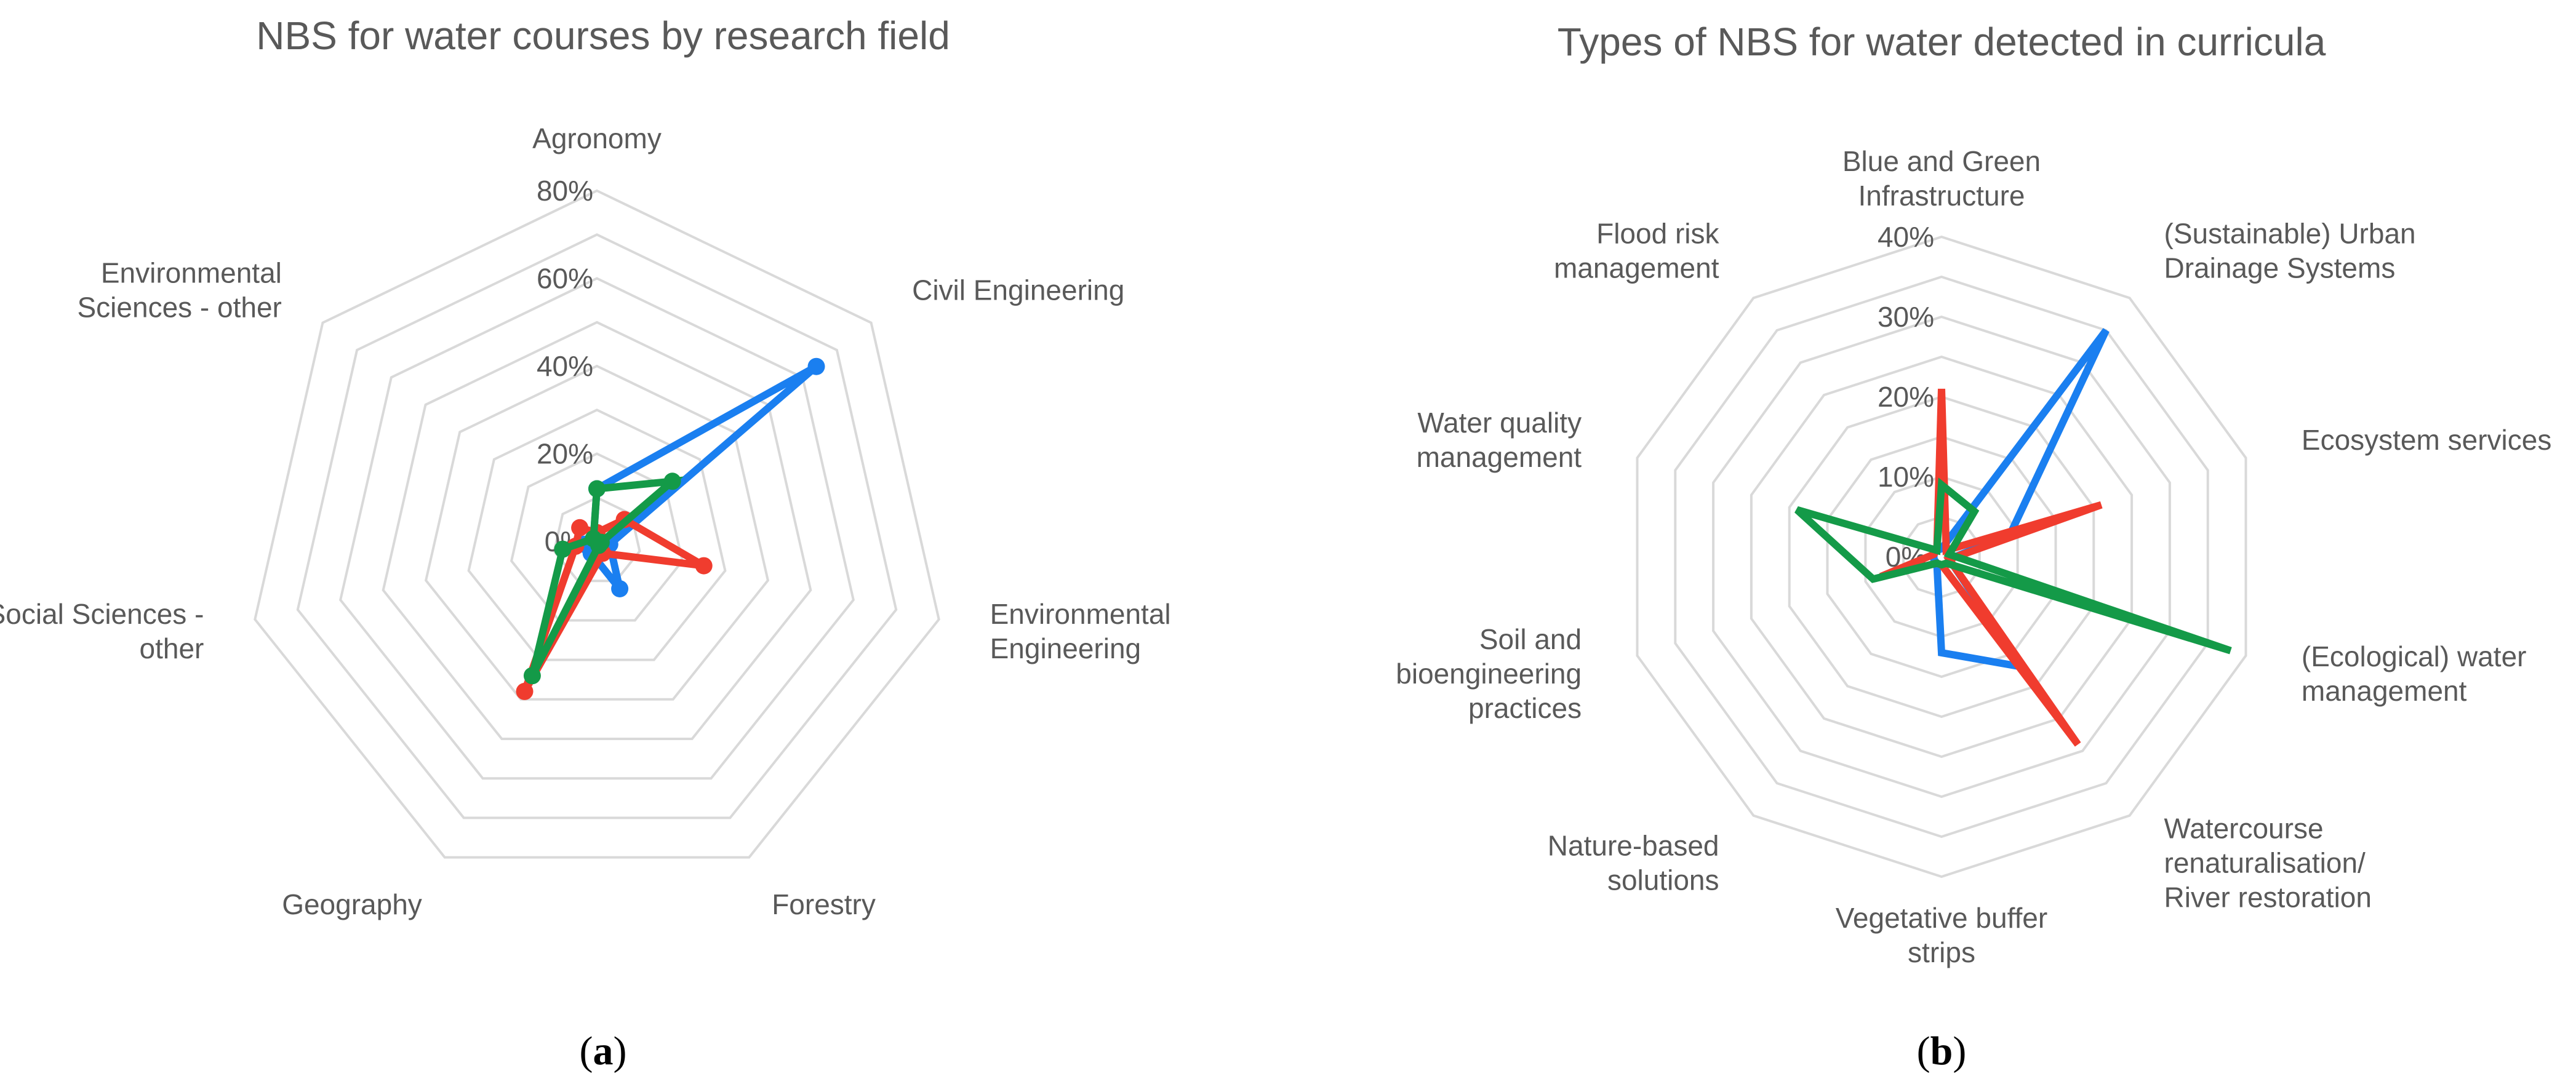 This screenshot has height=1092, width=2576. I want to click on category-label-civil-engineering: Civil Engineering, so click(1018, 290).